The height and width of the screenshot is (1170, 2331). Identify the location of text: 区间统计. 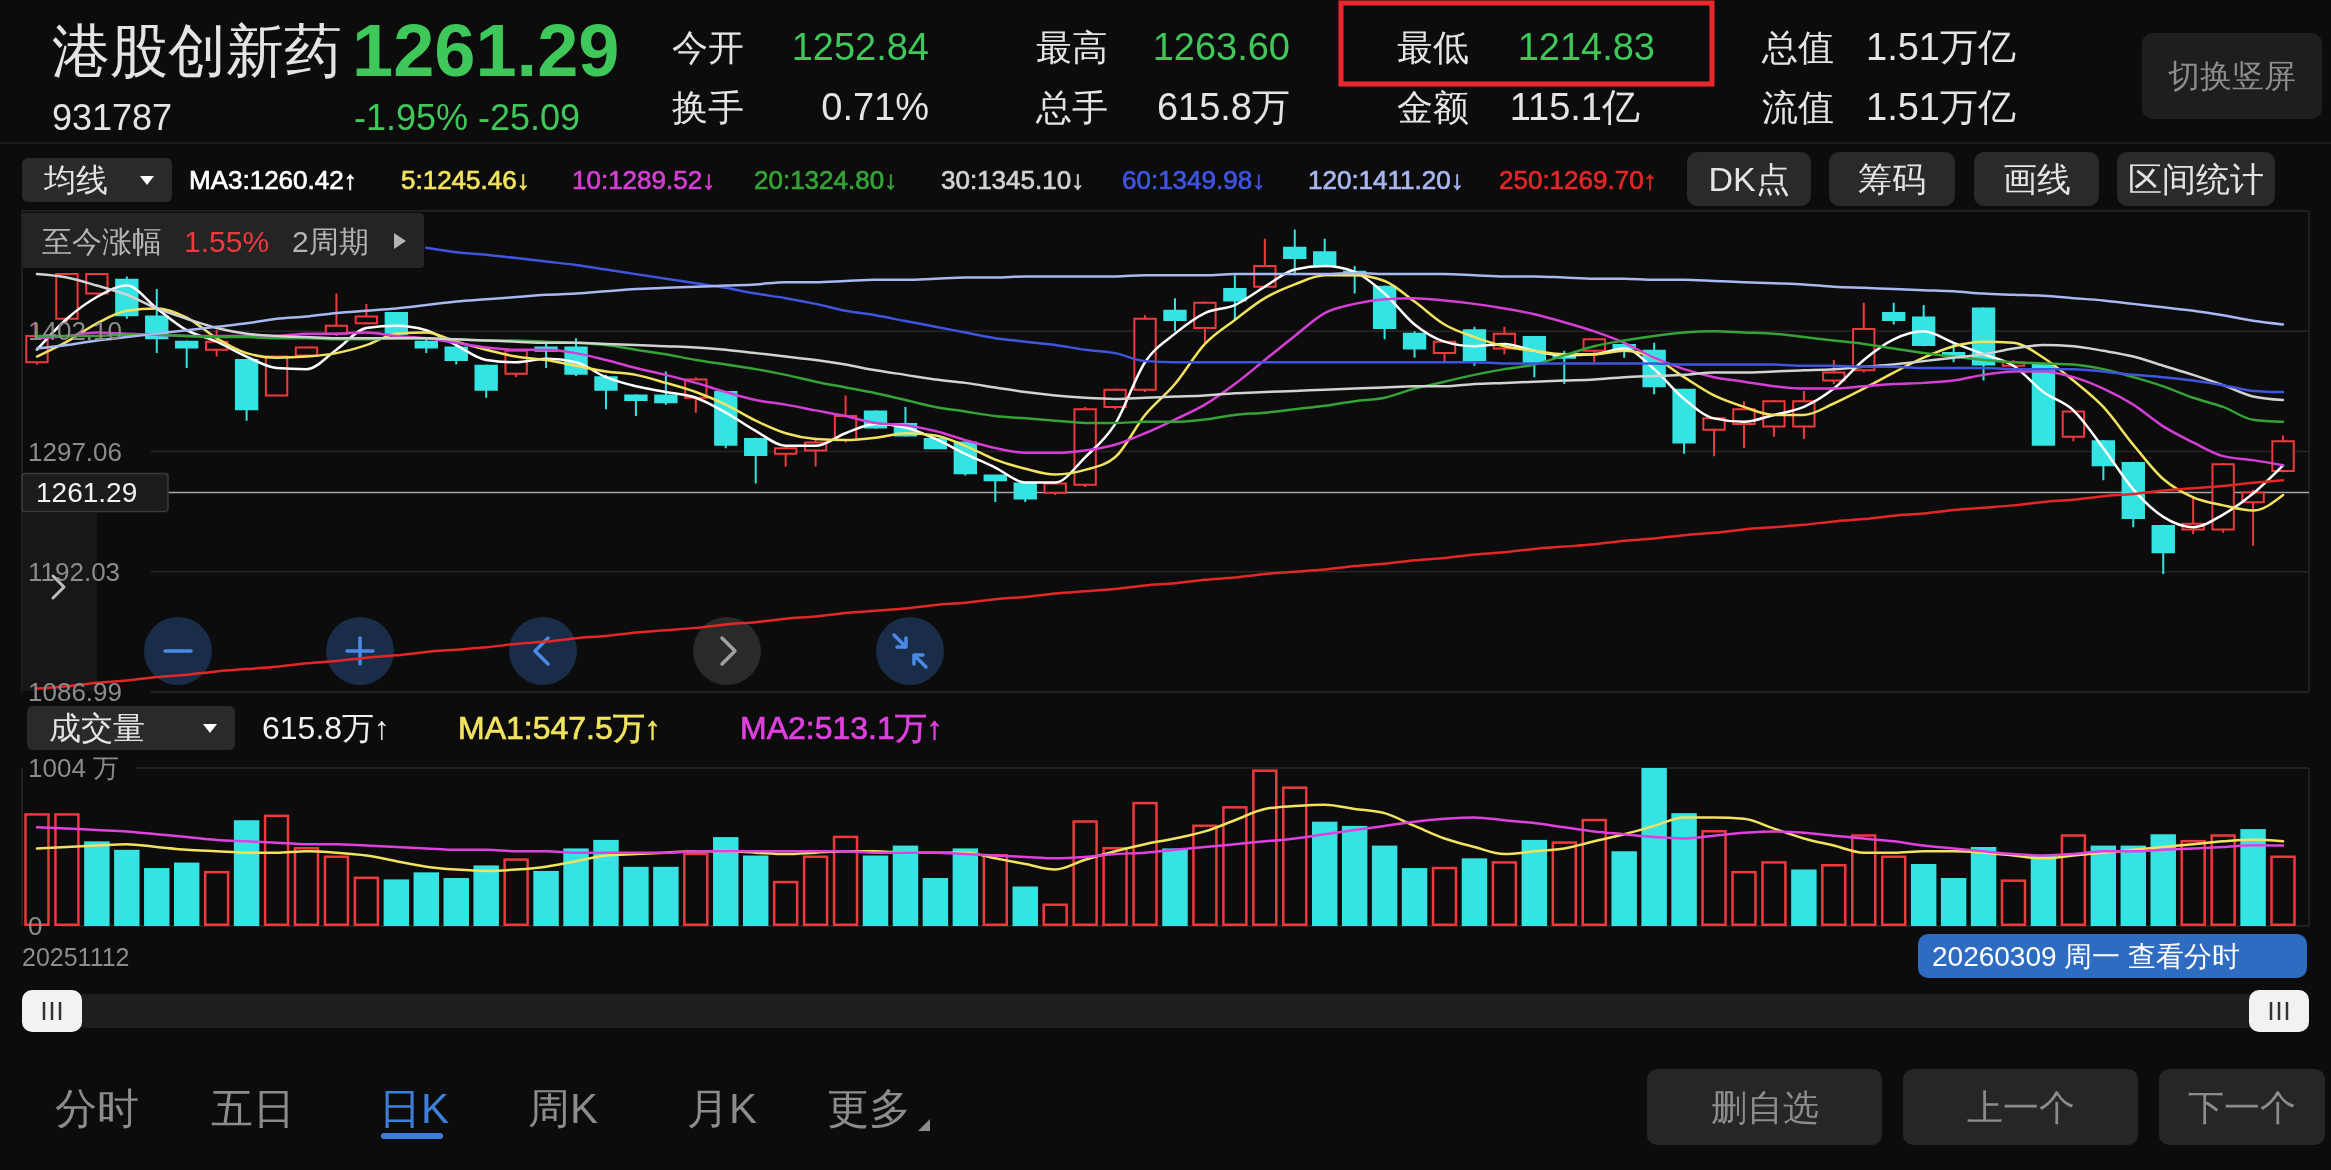
(2196, 179).